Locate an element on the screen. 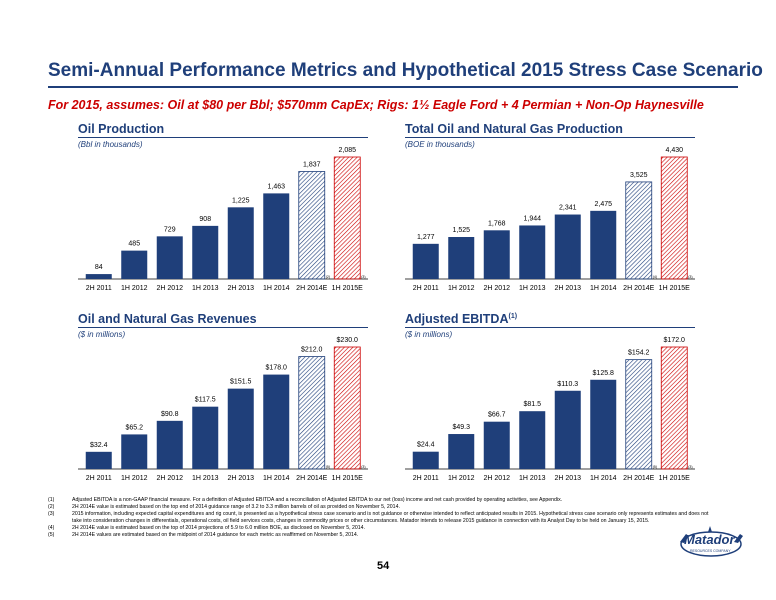  data-label: 84 is located at coordinates (99, 267).